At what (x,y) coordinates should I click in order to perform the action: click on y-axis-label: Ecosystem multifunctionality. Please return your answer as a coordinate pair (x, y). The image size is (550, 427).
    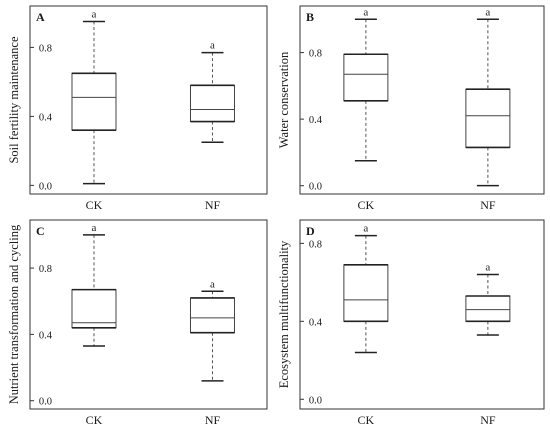
    Looking at the image, I should click on (284, 314).